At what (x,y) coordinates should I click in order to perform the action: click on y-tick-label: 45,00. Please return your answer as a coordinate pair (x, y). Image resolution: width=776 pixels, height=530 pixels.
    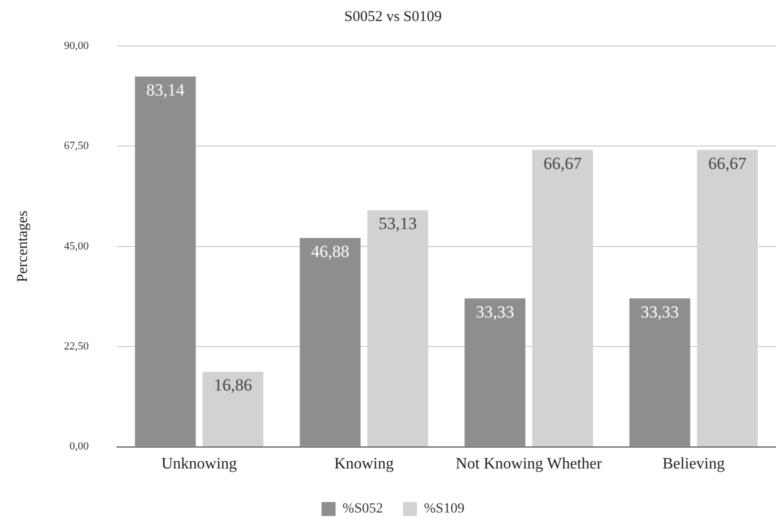
    Looking at the image, I should click on (77, 246).